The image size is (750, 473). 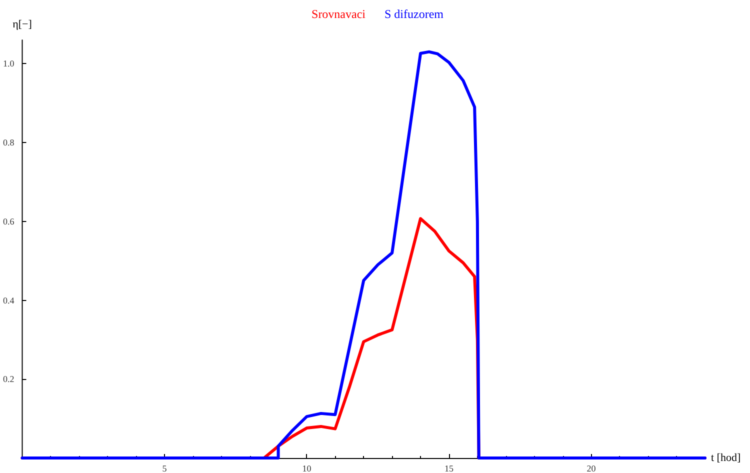 What do you see at coordinates (591, 468) in the screenshot?
I see `x-tick-label: 20` at bounding box center [591, 468].